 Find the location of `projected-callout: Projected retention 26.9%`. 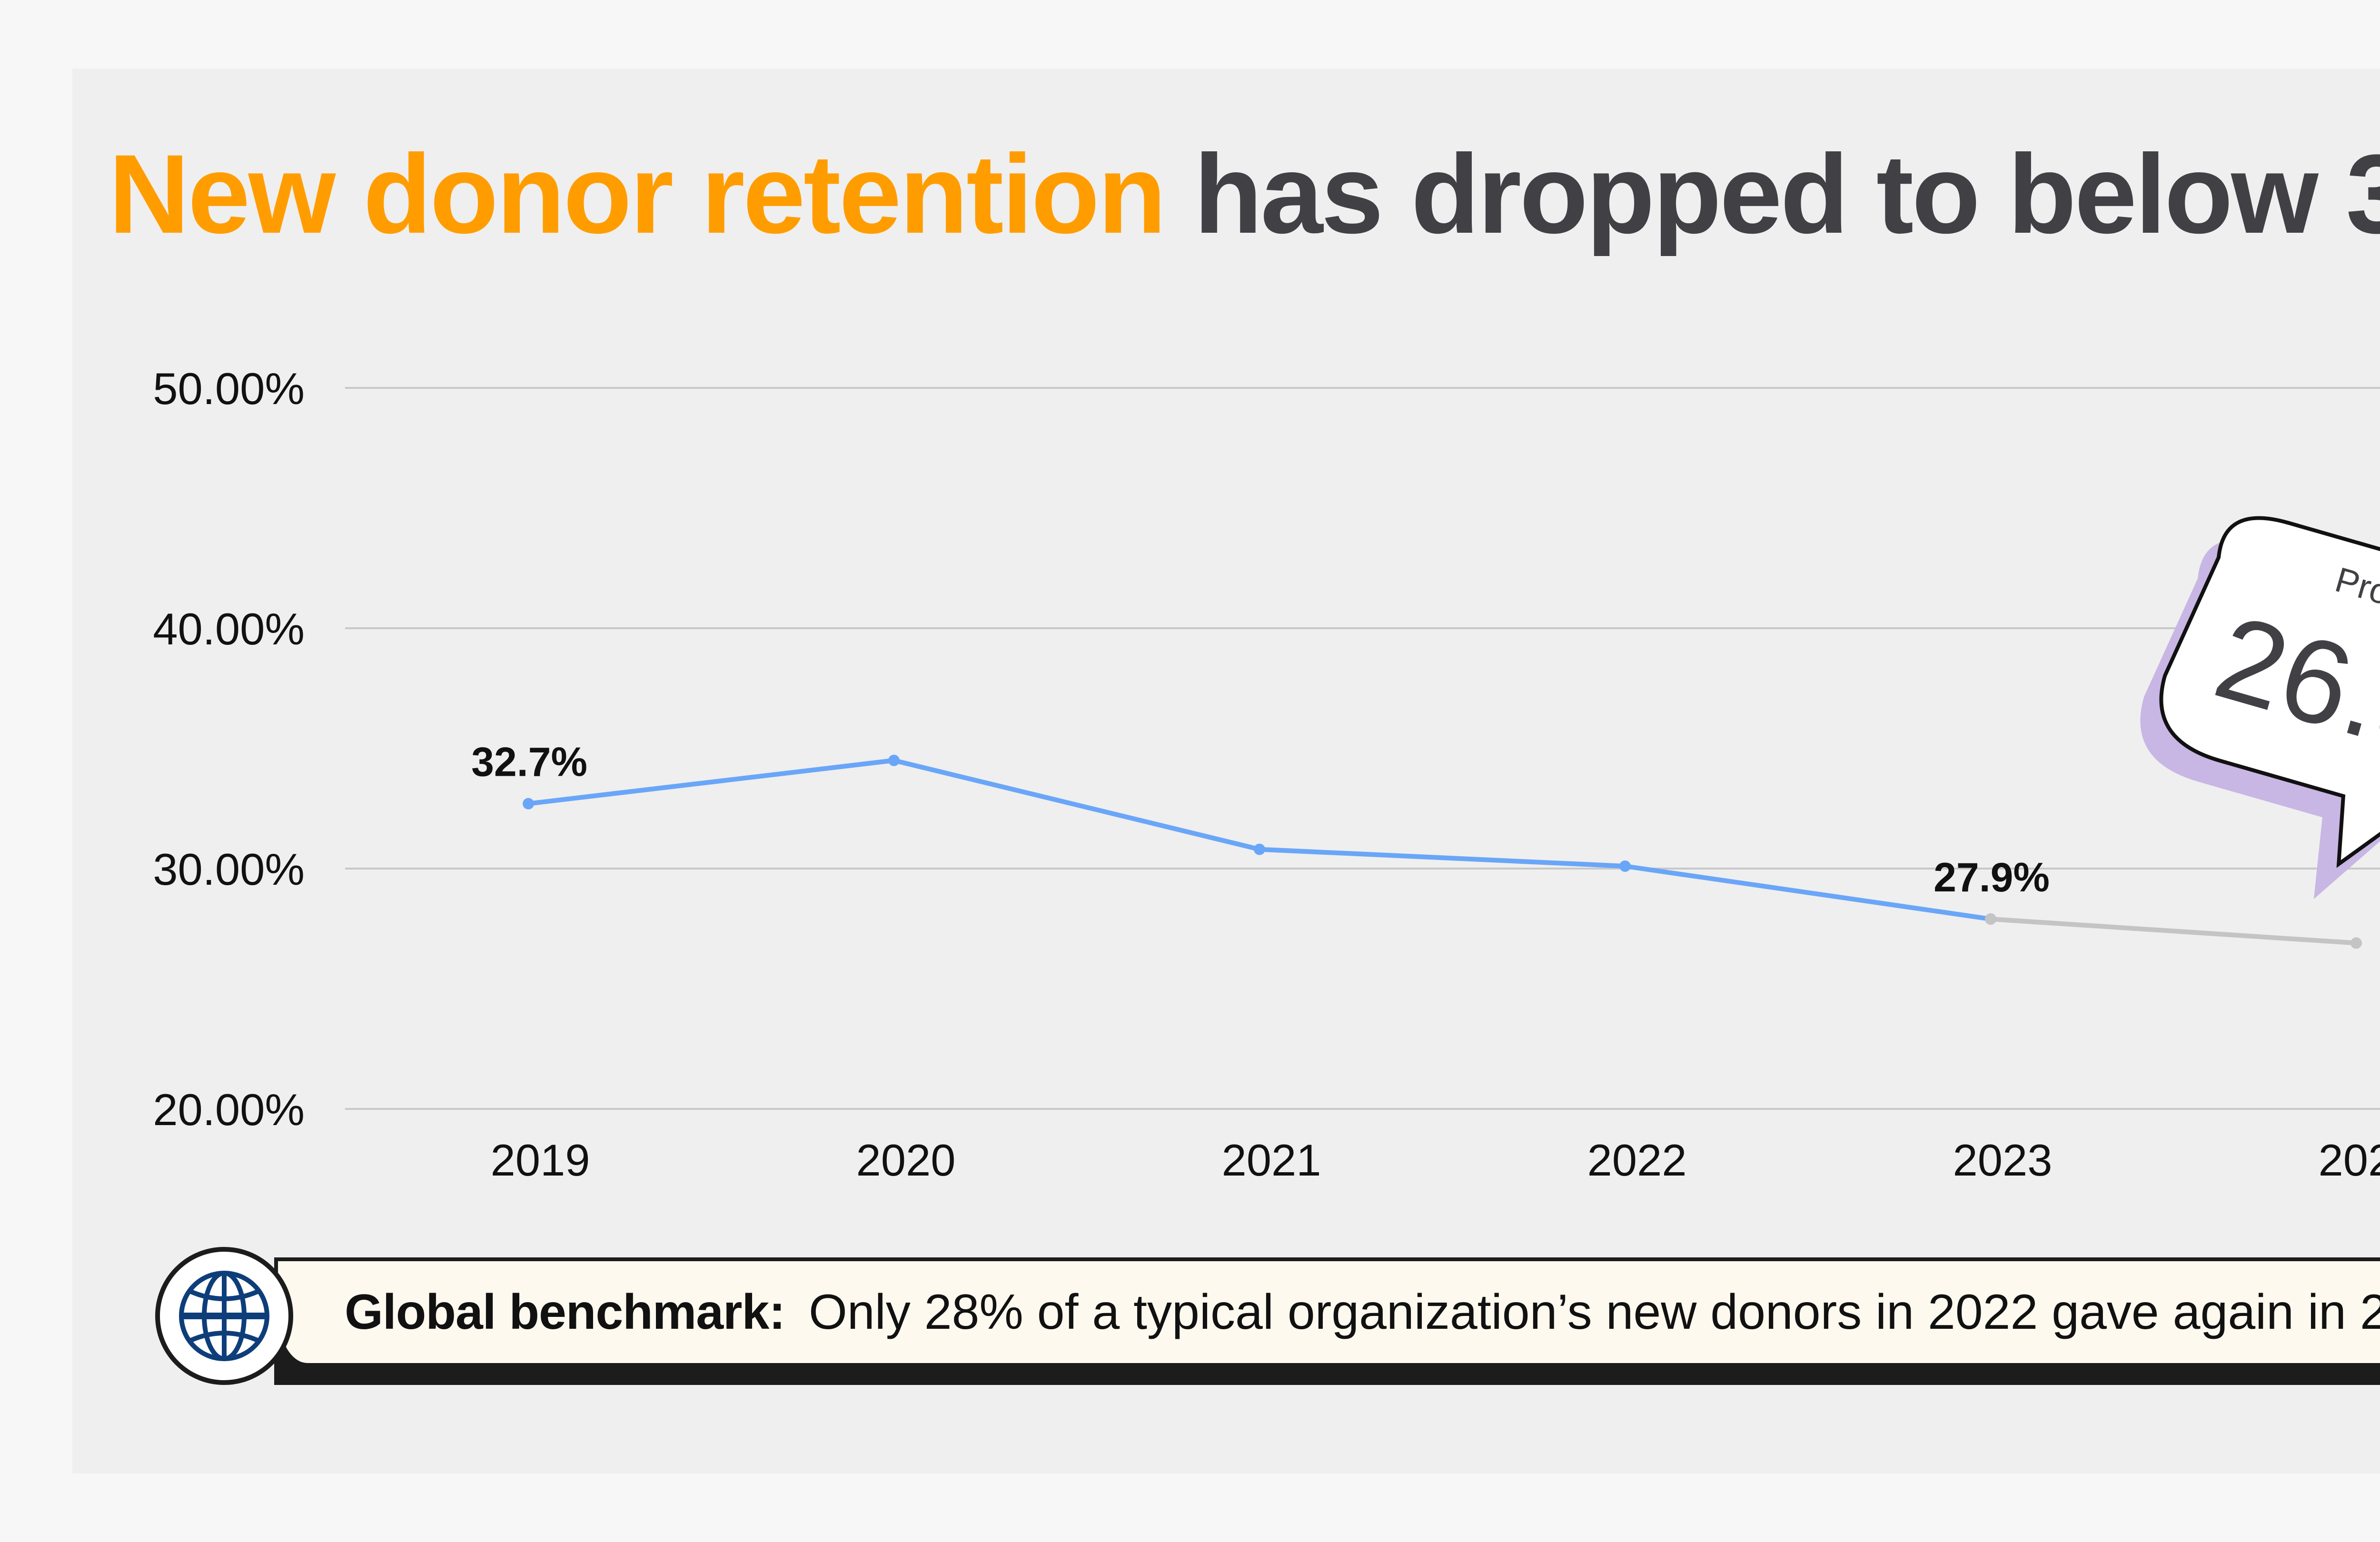

projected-callout: Projected retention 26.9% is located at coordinates (2260, 707).